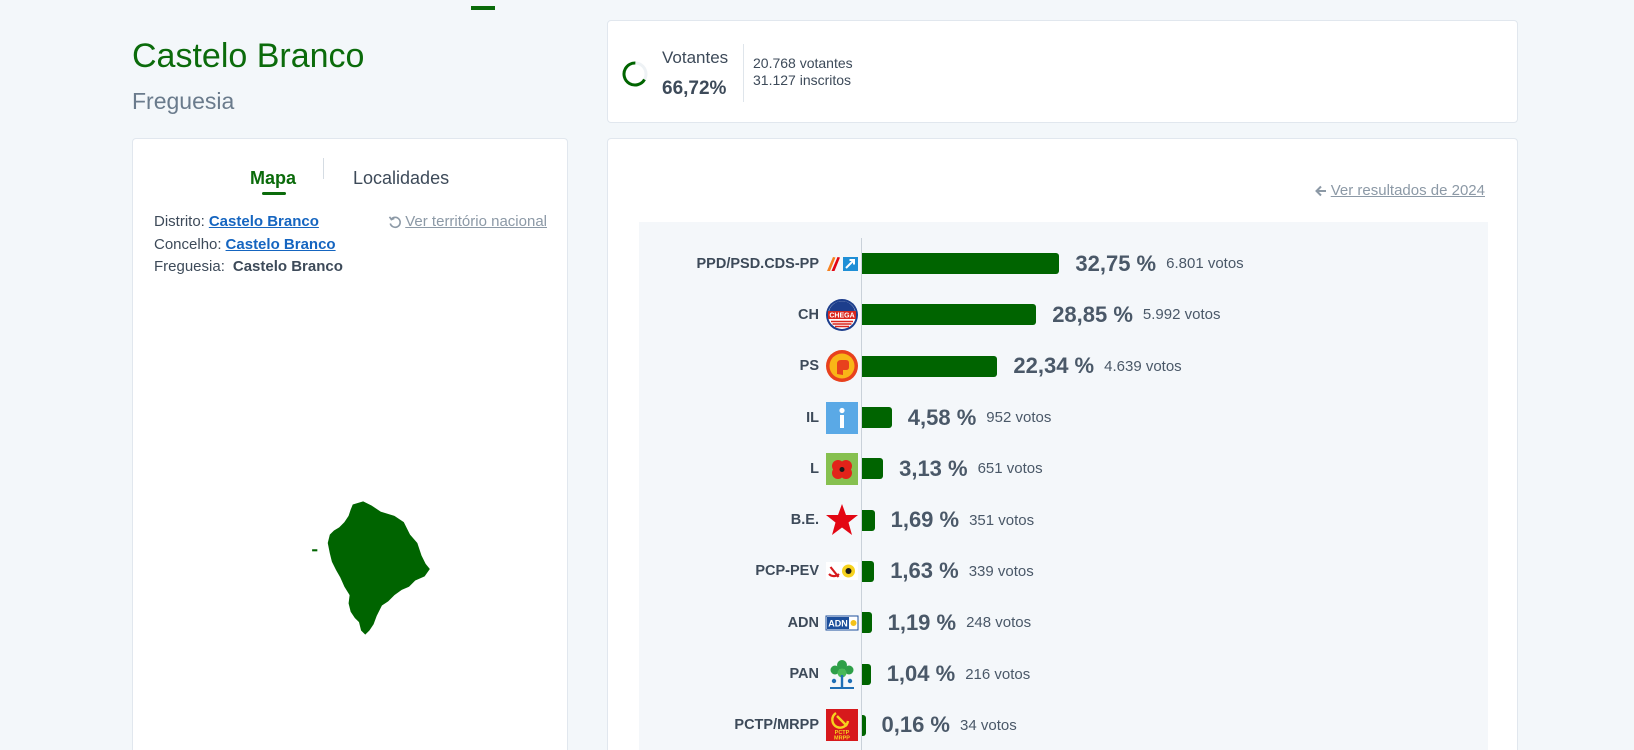 Image resolution: width=1634 pixels, height=750 pixels. I want to click on percent-label: 3,13 %, so click(933, 468).